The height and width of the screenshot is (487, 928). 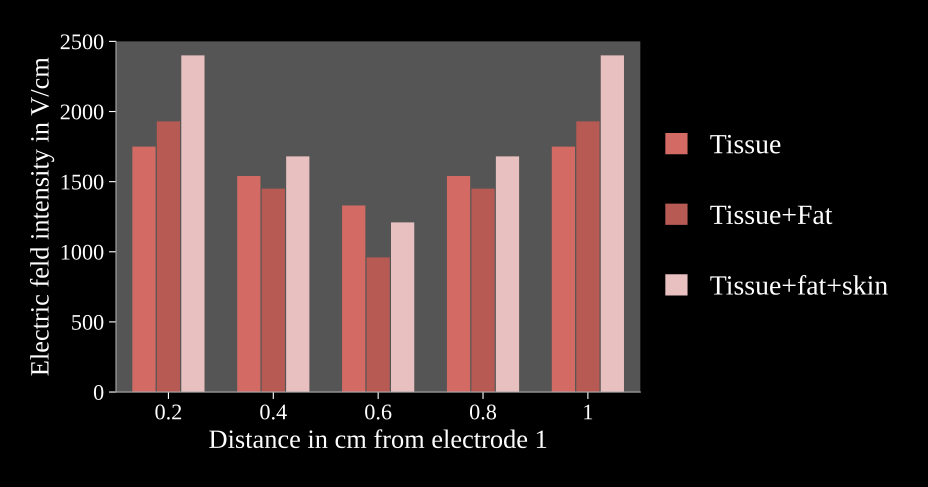 What do you see at coordinates (483, 412) in the screenshot?
I see `x-tick-label: 0.8` at bounding box center [483, 412].